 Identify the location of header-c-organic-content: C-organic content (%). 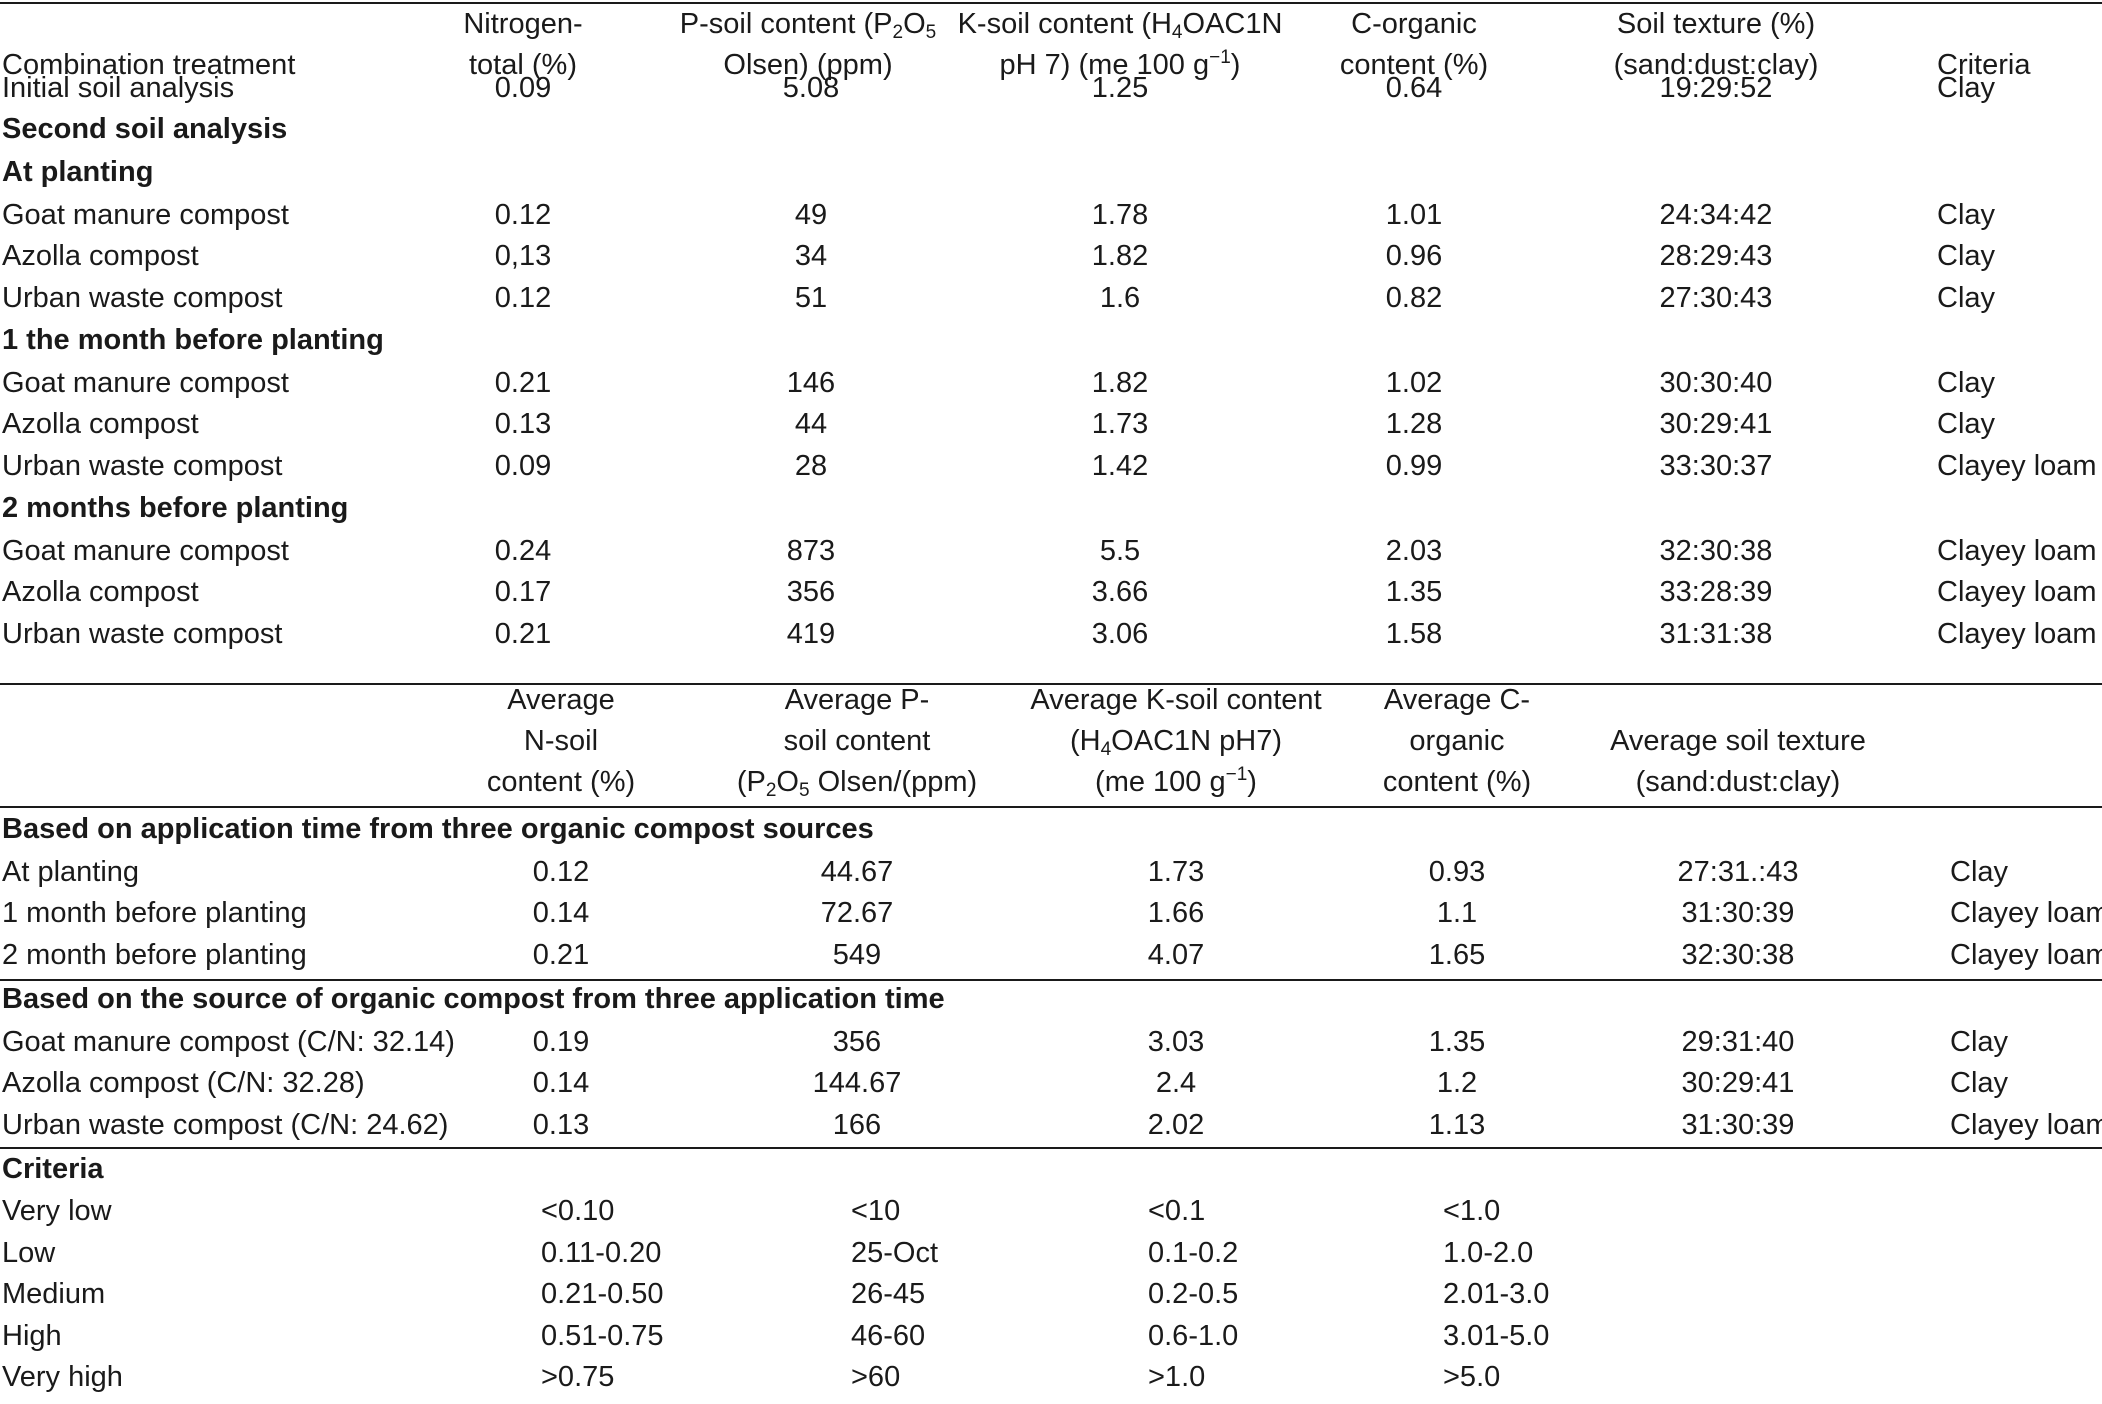
(1414, 44).